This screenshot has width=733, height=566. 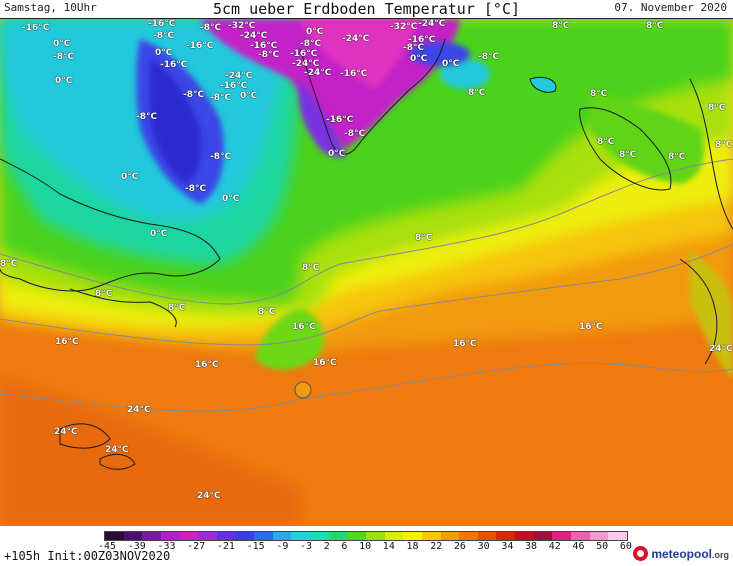 I want to click on brand-name: meteopool, so click(x=681, y=553).